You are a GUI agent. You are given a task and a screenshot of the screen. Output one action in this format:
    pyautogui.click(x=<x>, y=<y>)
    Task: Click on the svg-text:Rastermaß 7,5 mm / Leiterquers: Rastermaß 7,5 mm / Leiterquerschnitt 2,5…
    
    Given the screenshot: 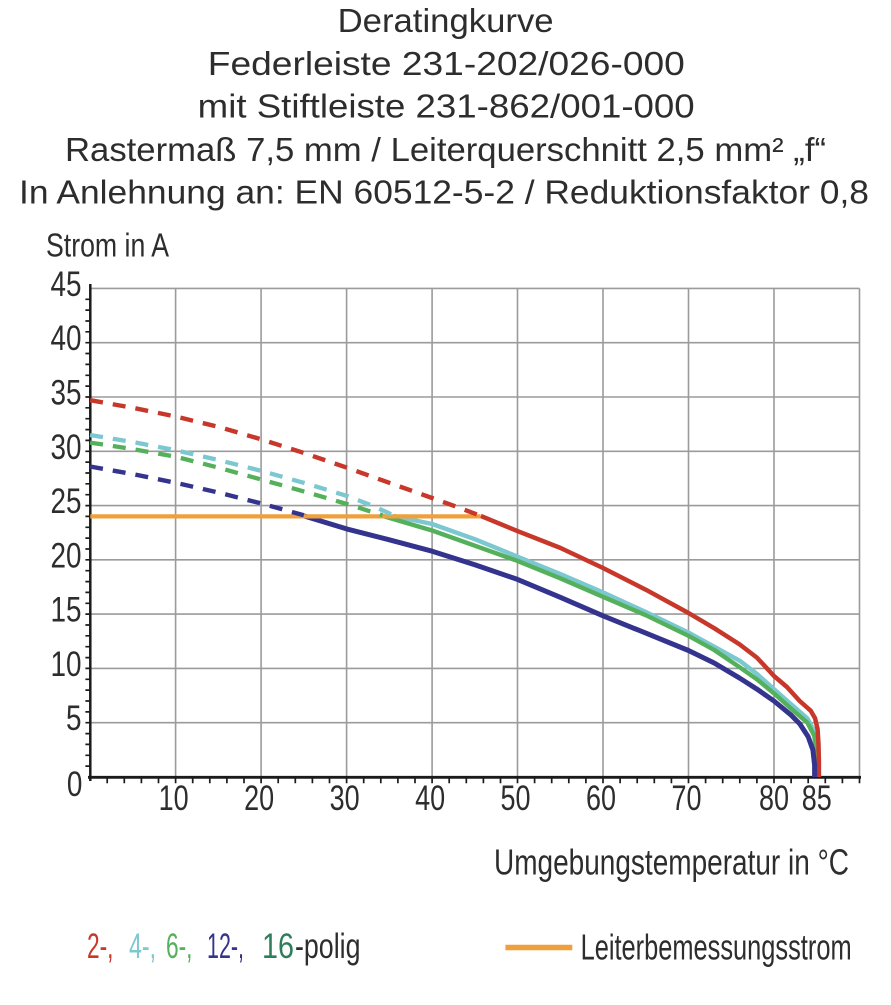 What is the action you would take?
    pyautogui.click(x=445, y=149)
    